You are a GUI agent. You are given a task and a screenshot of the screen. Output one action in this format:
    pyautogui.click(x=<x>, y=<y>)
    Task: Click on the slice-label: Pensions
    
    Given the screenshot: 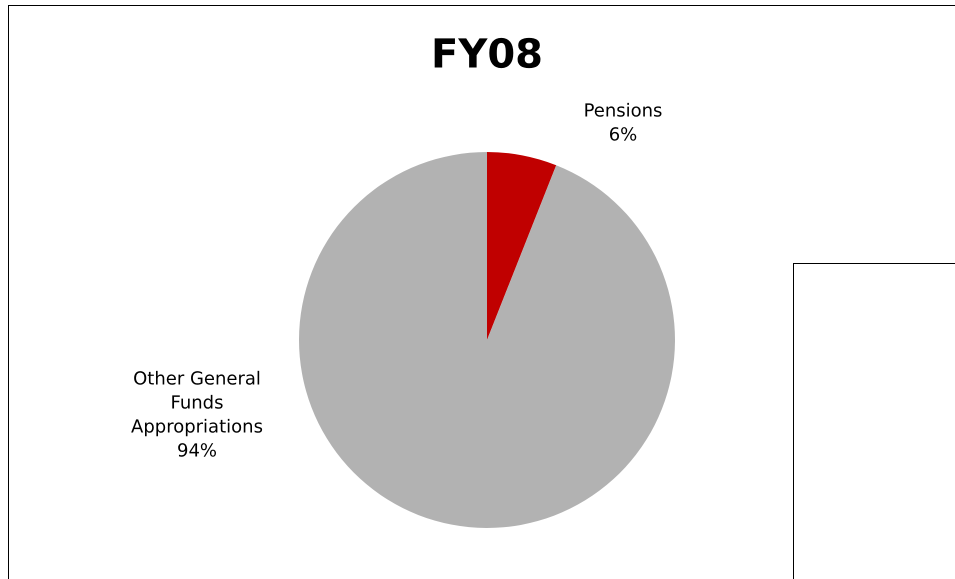 What is the action you would take?
    pyautogui.click(x=623, y=111)
    